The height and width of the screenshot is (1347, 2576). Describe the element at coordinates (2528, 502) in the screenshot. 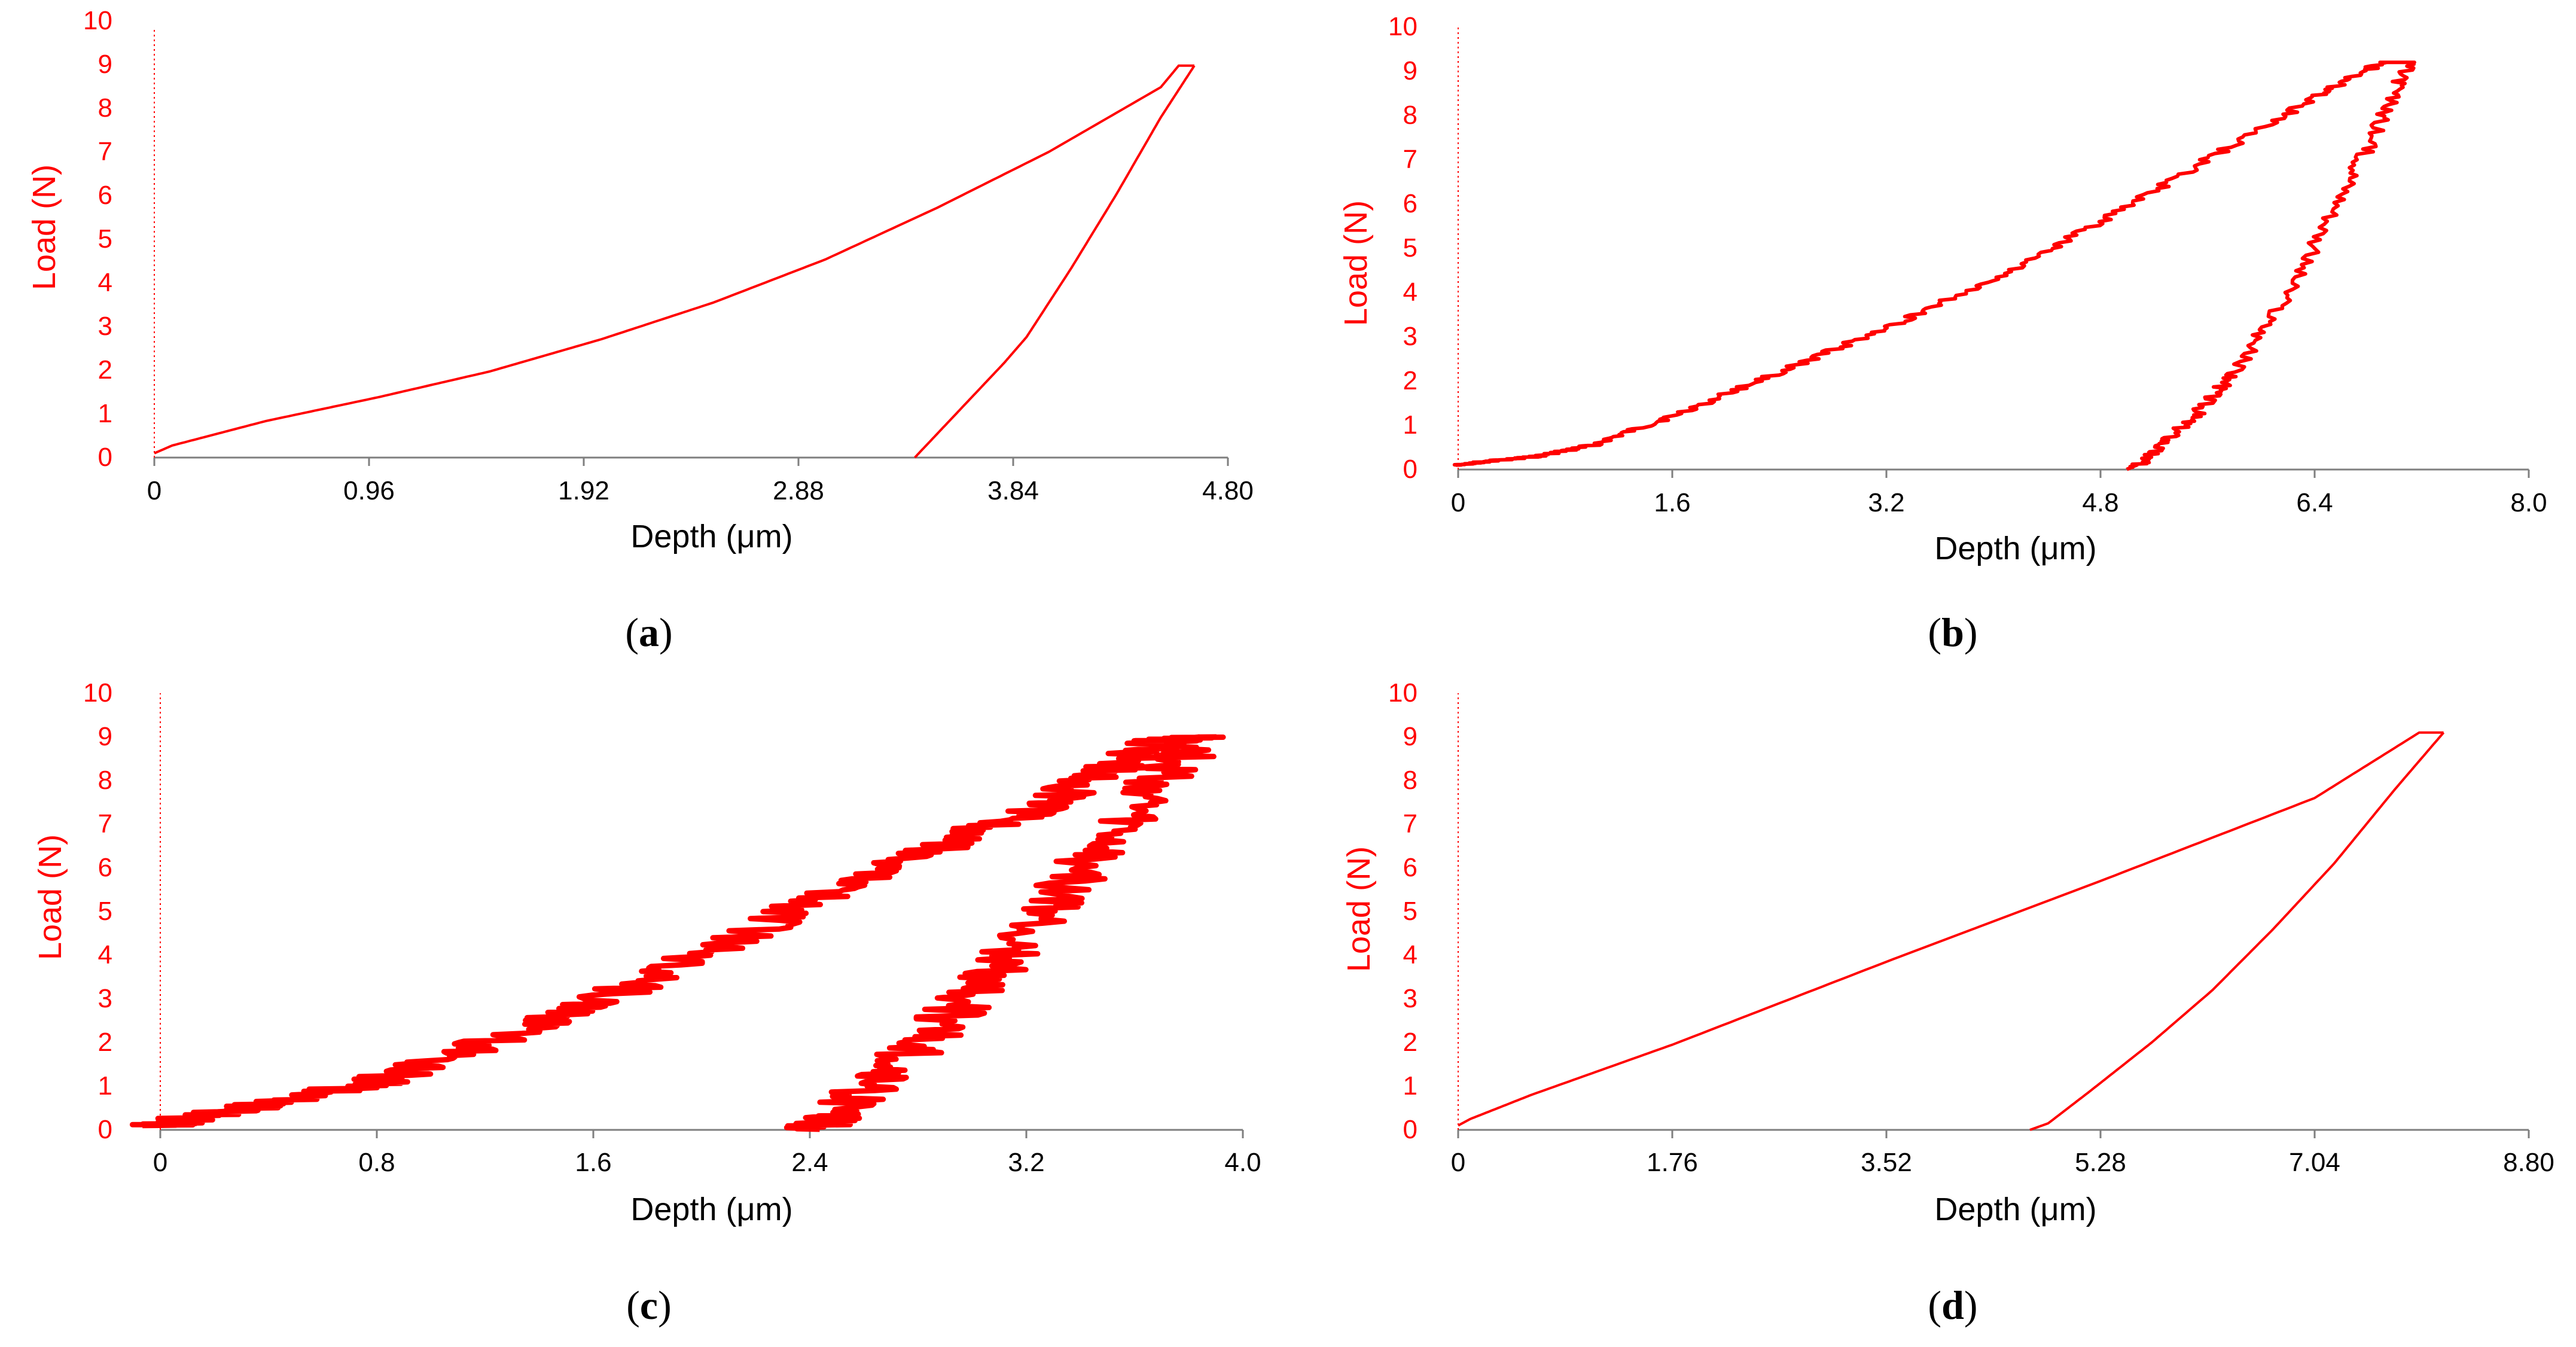

I see `x-tick-label-b-5: 8.0` at that location.